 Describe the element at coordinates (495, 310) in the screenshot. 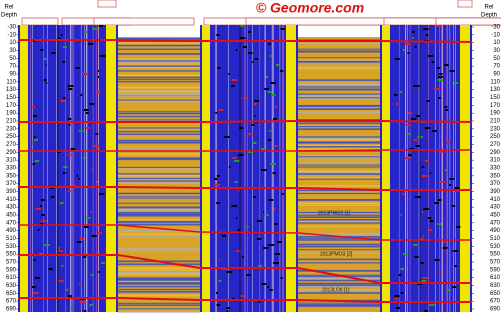

I see `depth-label: 690` at that location.